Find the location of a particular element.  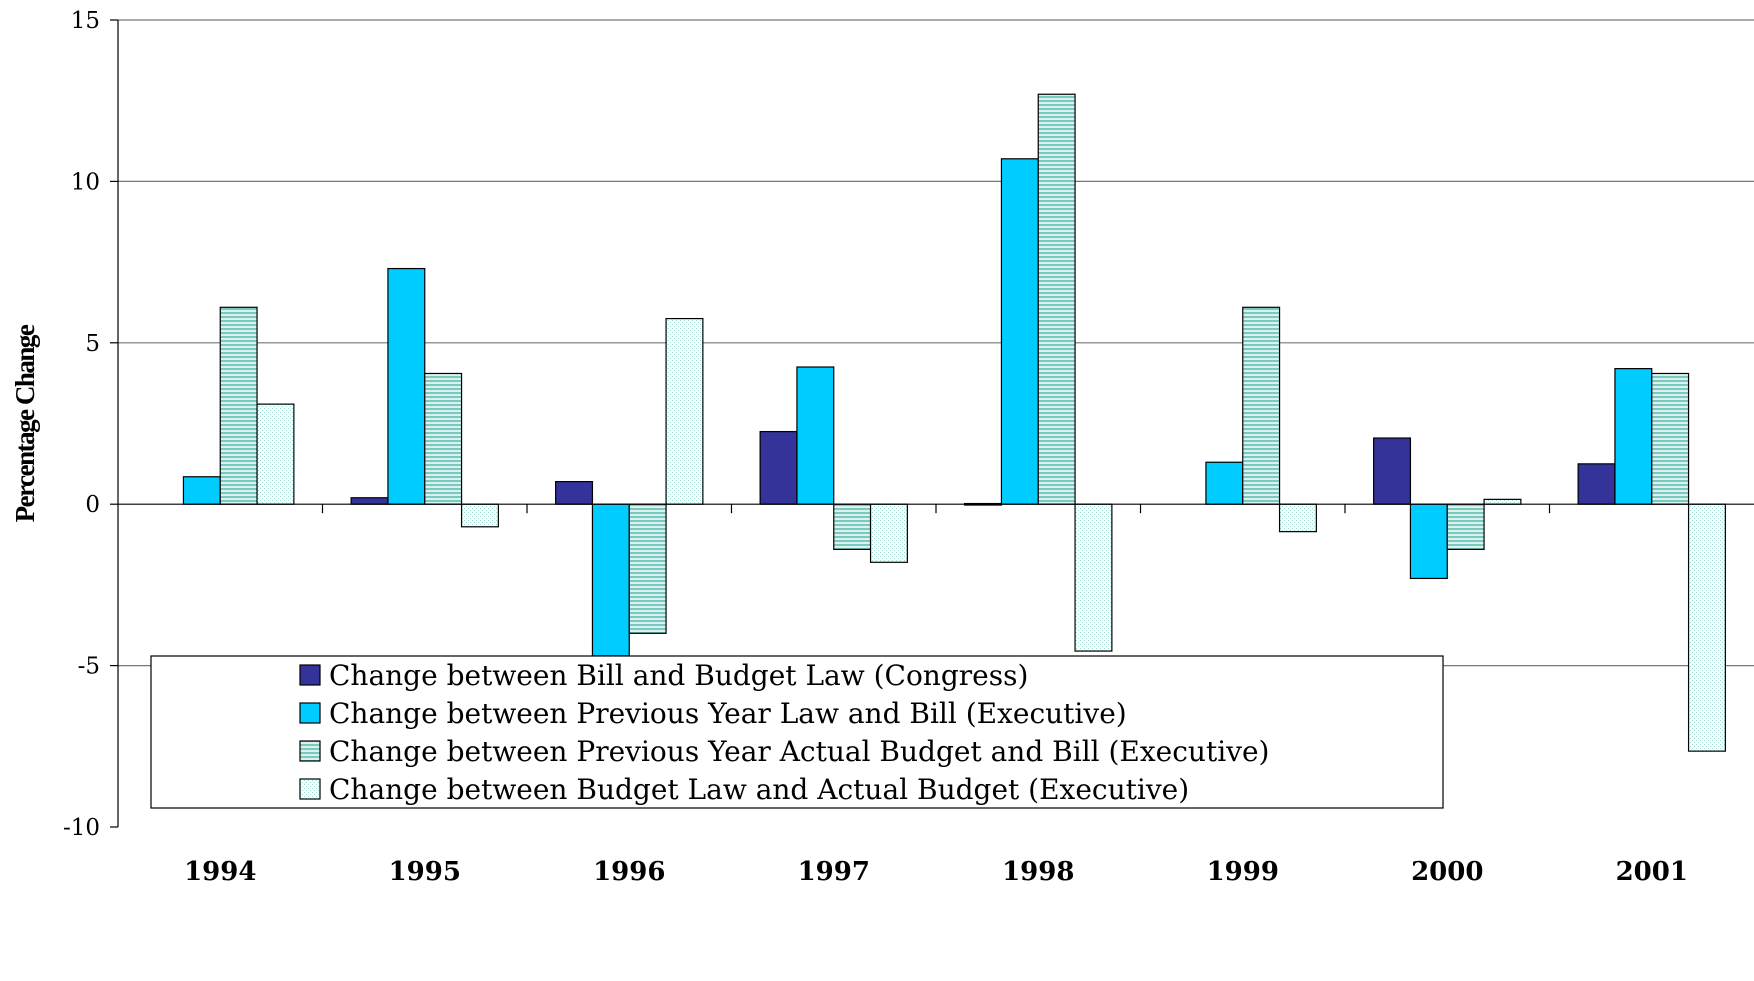

y-tick-label: -5 is located at coordinates (89, 667).